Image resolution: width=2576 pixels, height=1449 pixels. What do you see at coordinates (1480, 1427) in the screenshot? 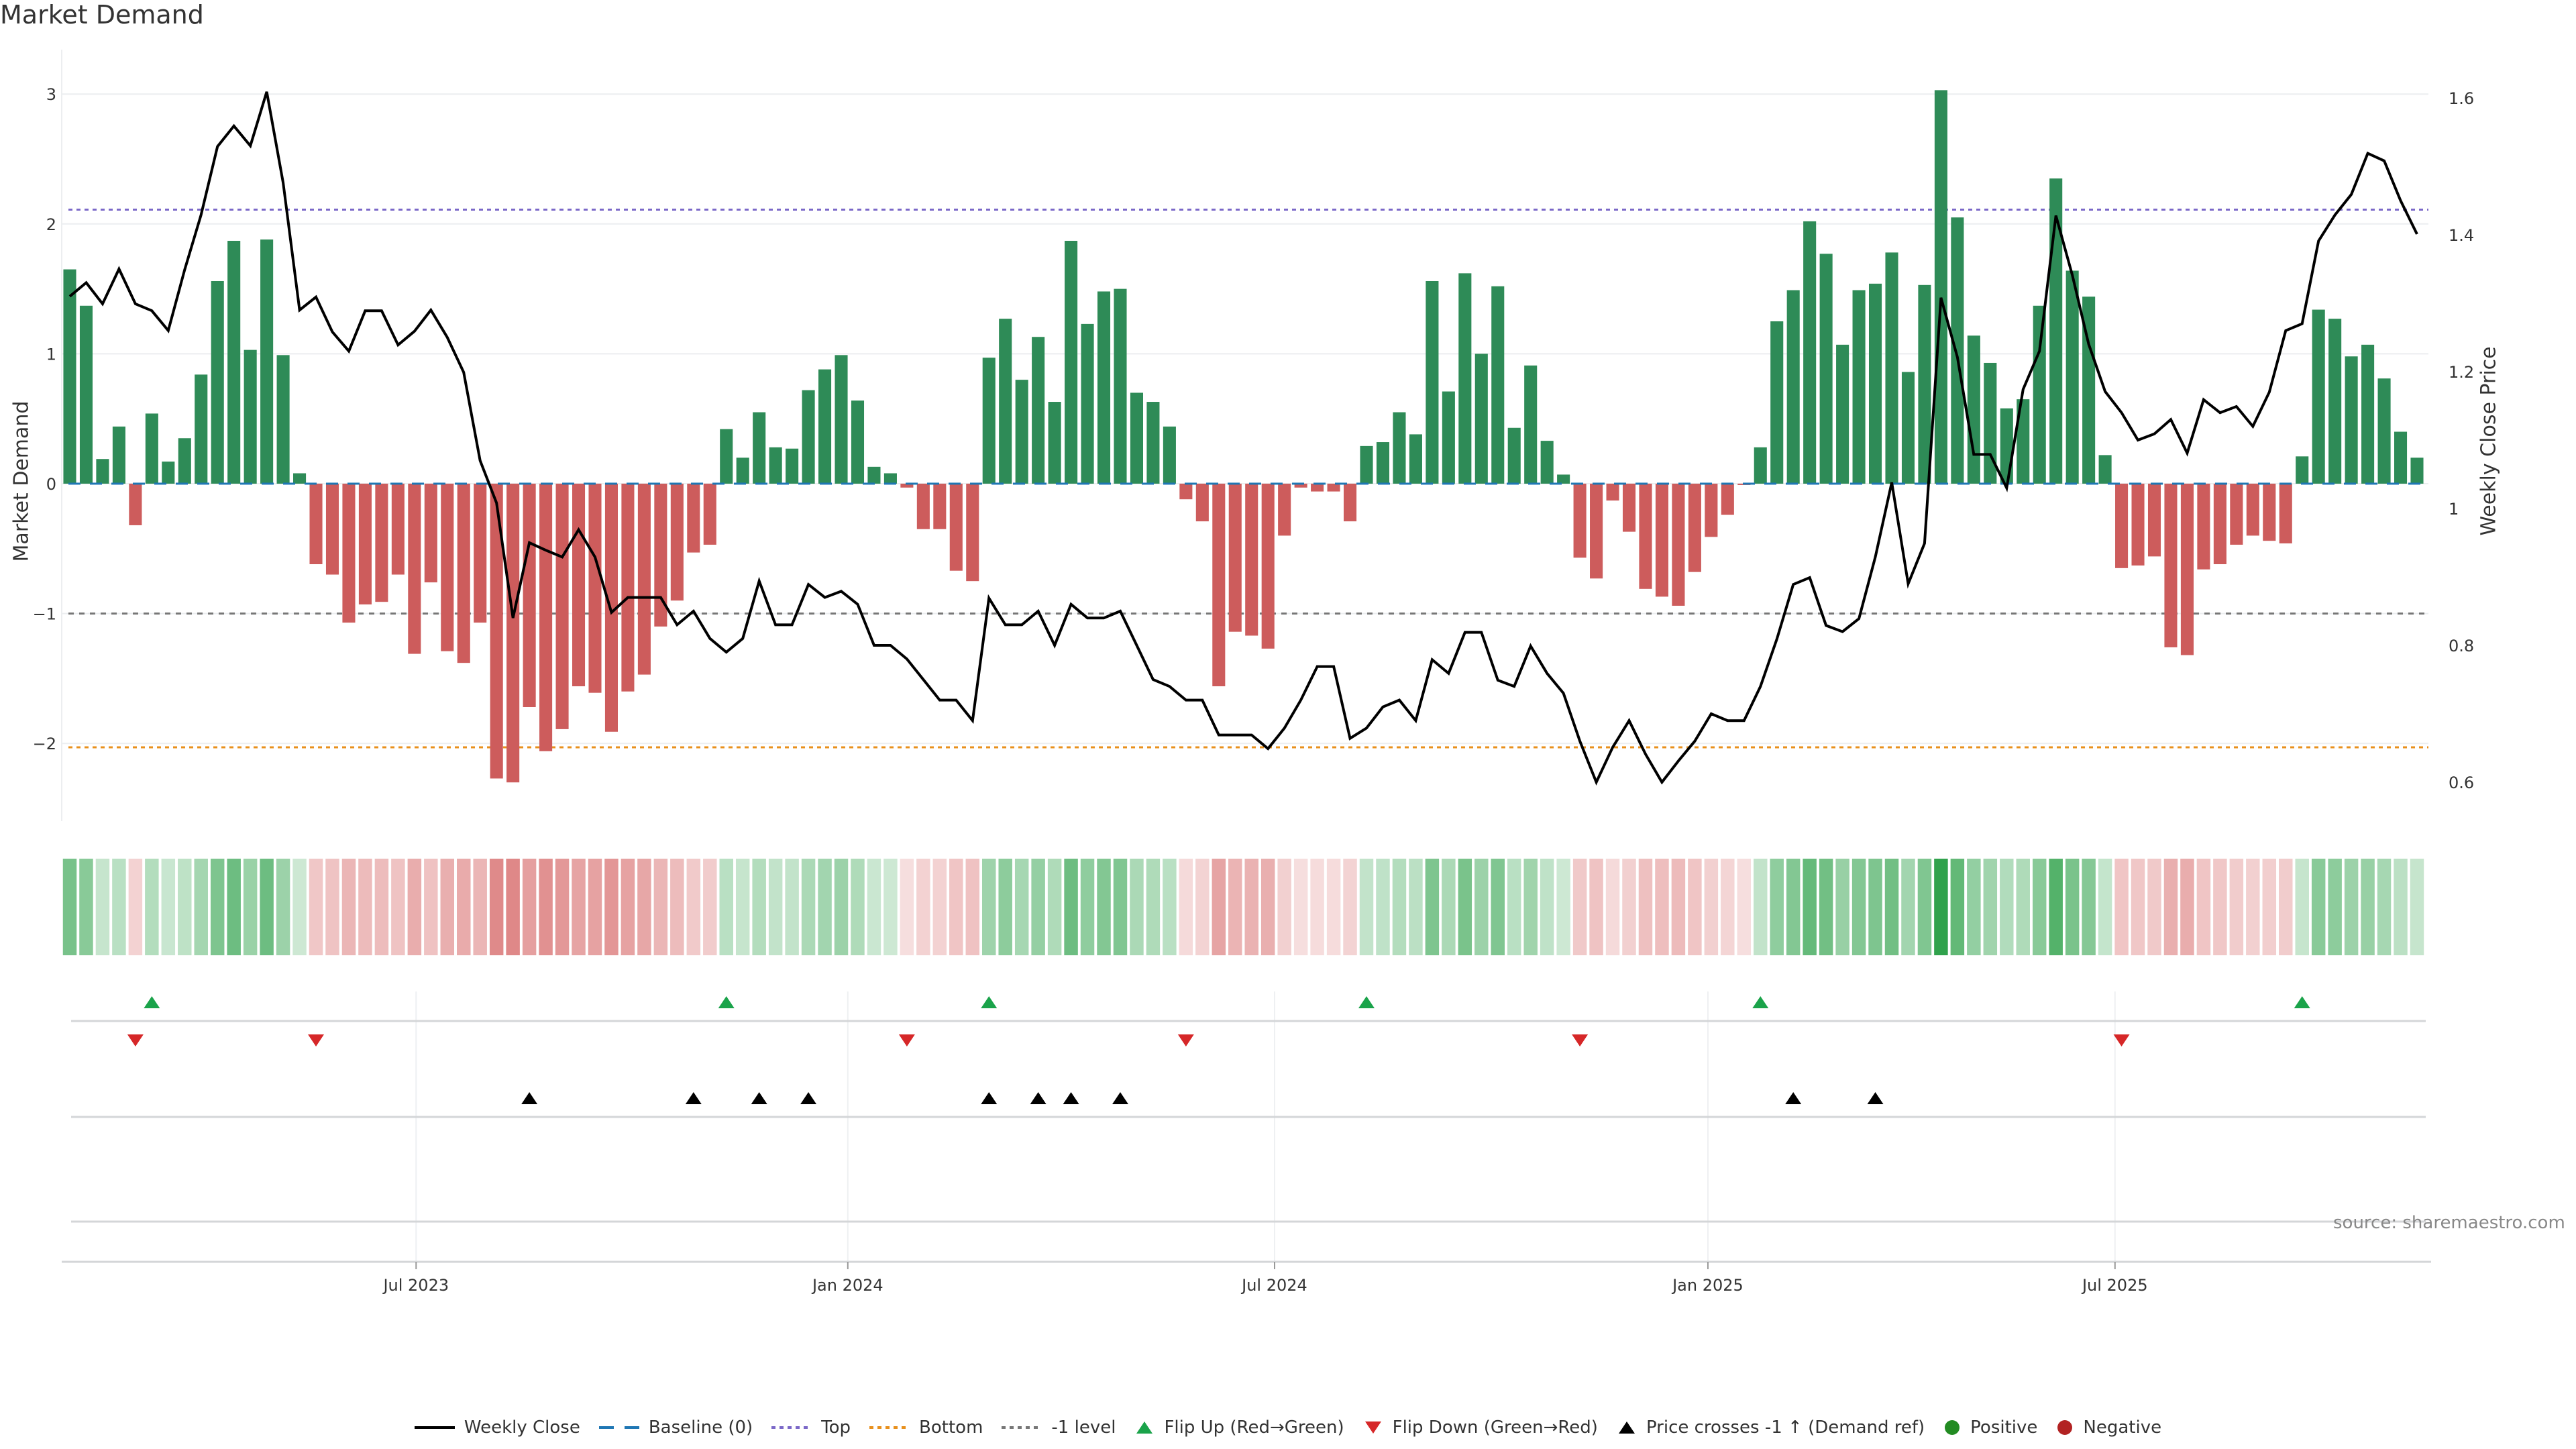
I see `legend-item-flip-down: Flip Down (Green→Red)` at bounding box center [1480, 1427].